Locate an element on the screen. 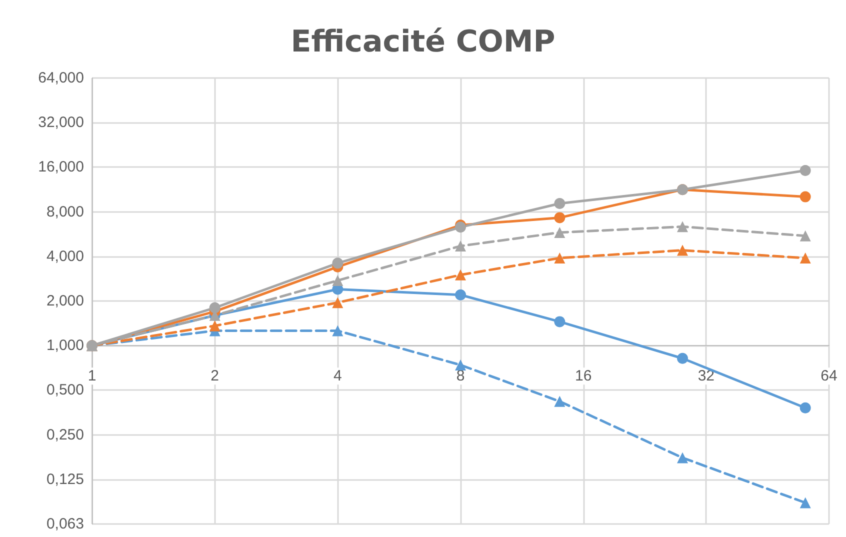 This screenshot has width=846, height=537. y-tick-label: 64,000 is located at coordinates (61, 78).